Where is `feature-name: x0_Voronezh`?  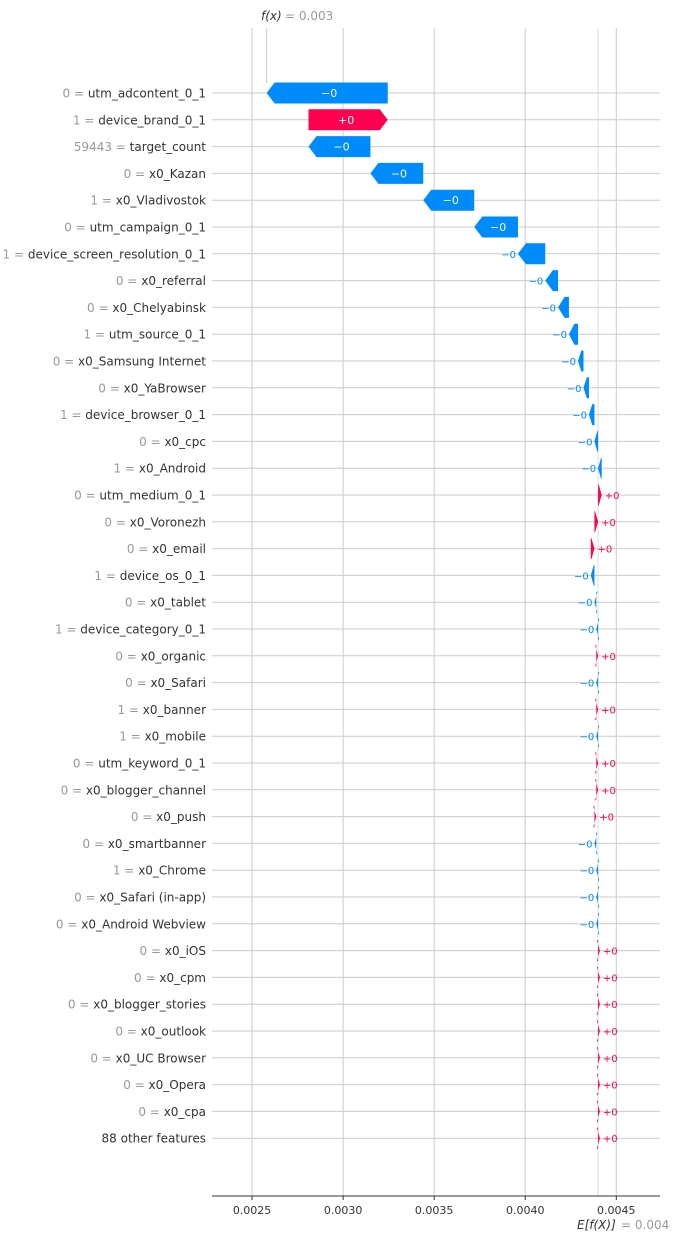
feature-name: x0_Voronezh is located at coordinates (168, 522).